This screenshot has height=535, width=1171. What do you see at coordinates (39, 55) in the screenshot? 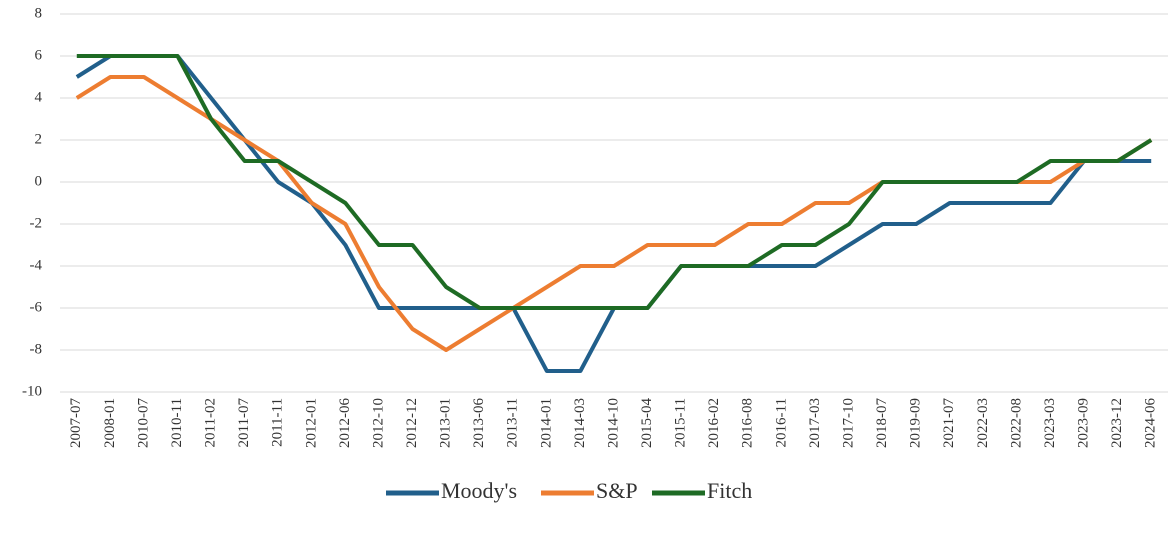
I see `y-tick-label: 6` at bounding box center [39, 55].